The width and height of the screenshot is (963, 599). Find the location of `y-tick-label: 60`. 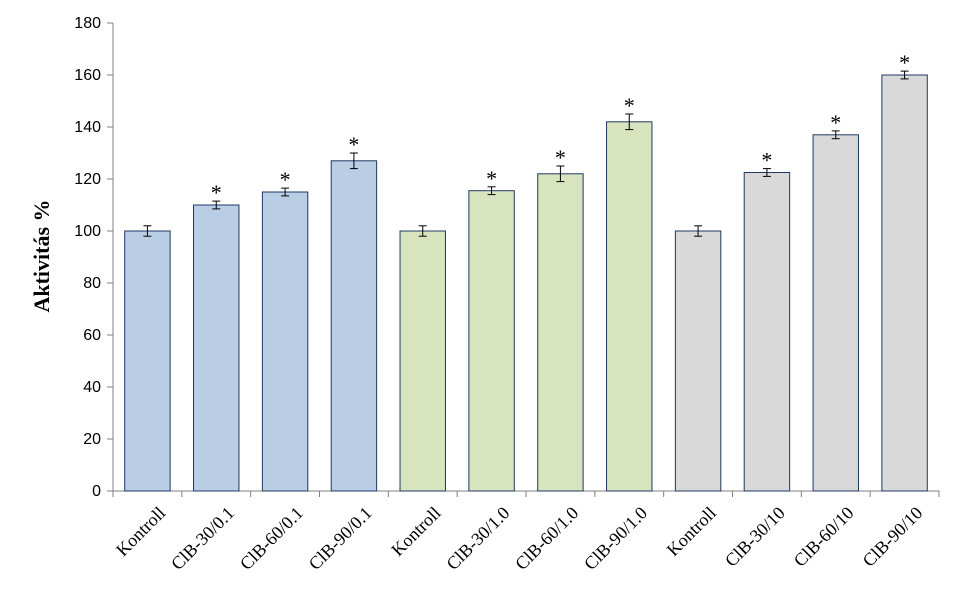

y-tick-label: 60 is located at coordinates (92, 335).